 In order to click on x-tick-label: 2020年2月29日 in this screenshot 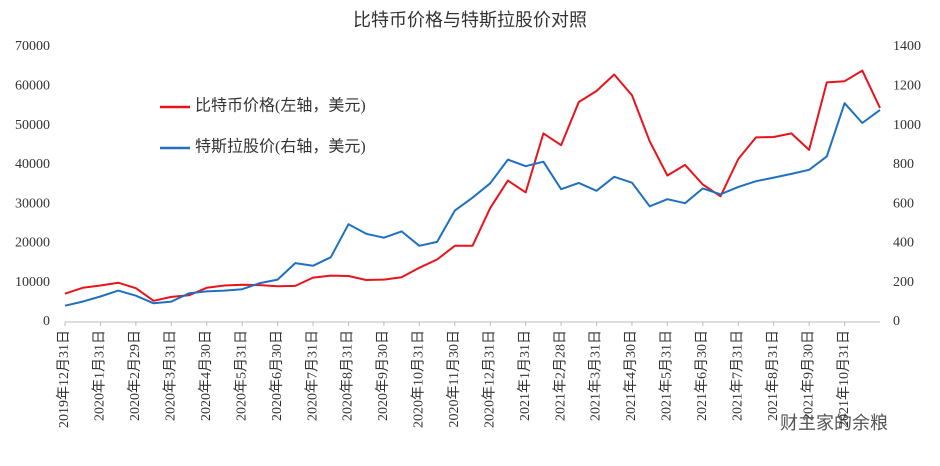, I will do `click(135, 375)`.